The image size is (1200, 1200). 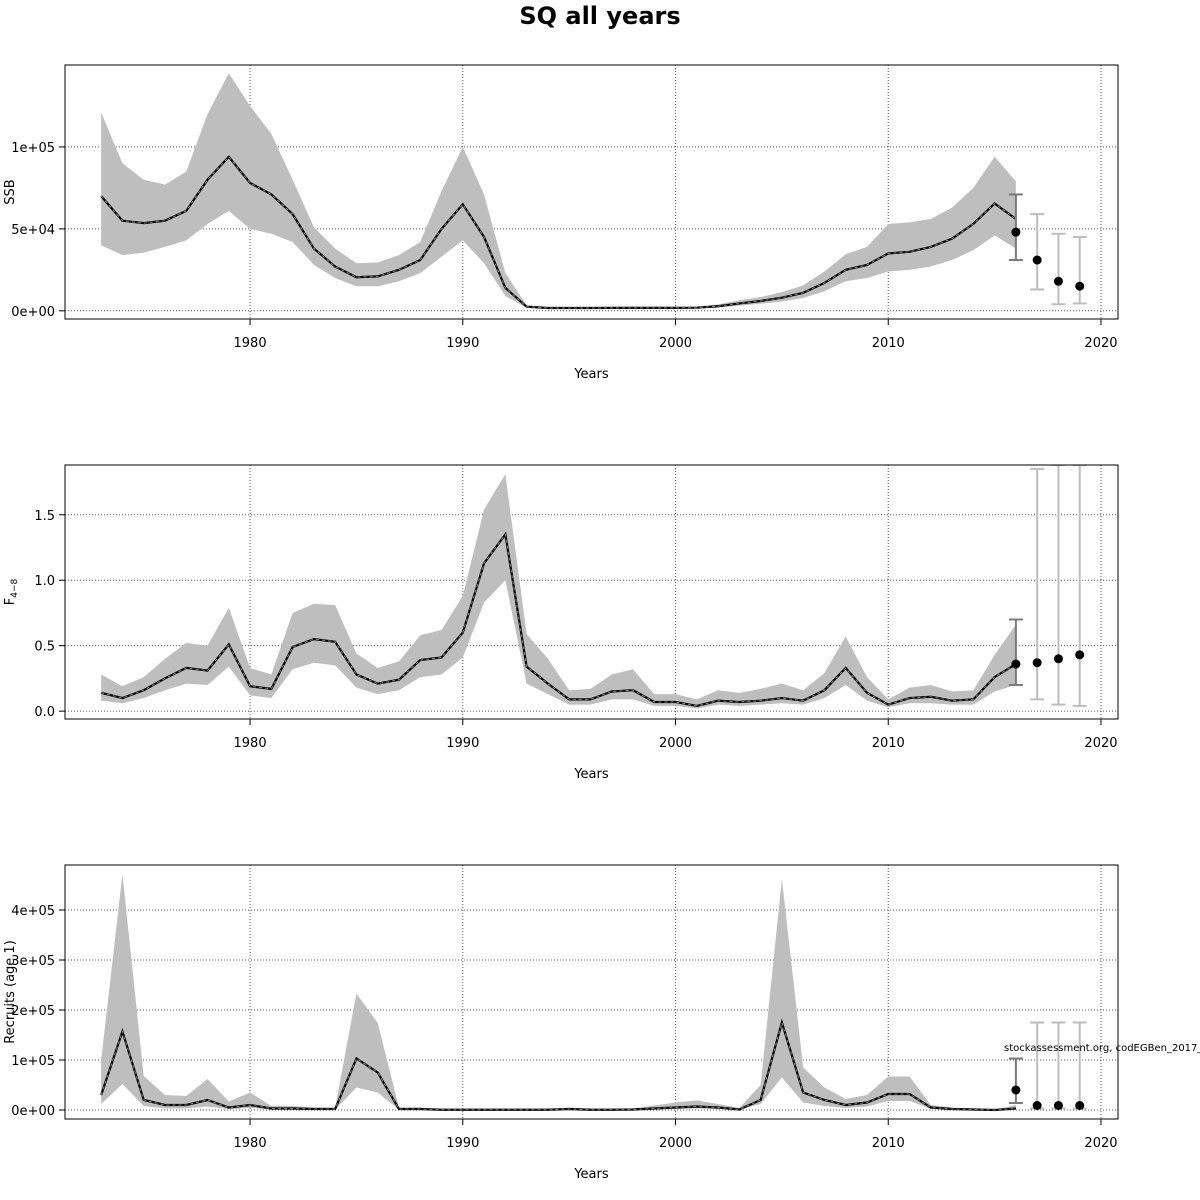 What do you see at coordinates (33, 911) in the screenshot?
I see `recruits-ytick-label-4: 4e+05` at bounding box center [33, 911].